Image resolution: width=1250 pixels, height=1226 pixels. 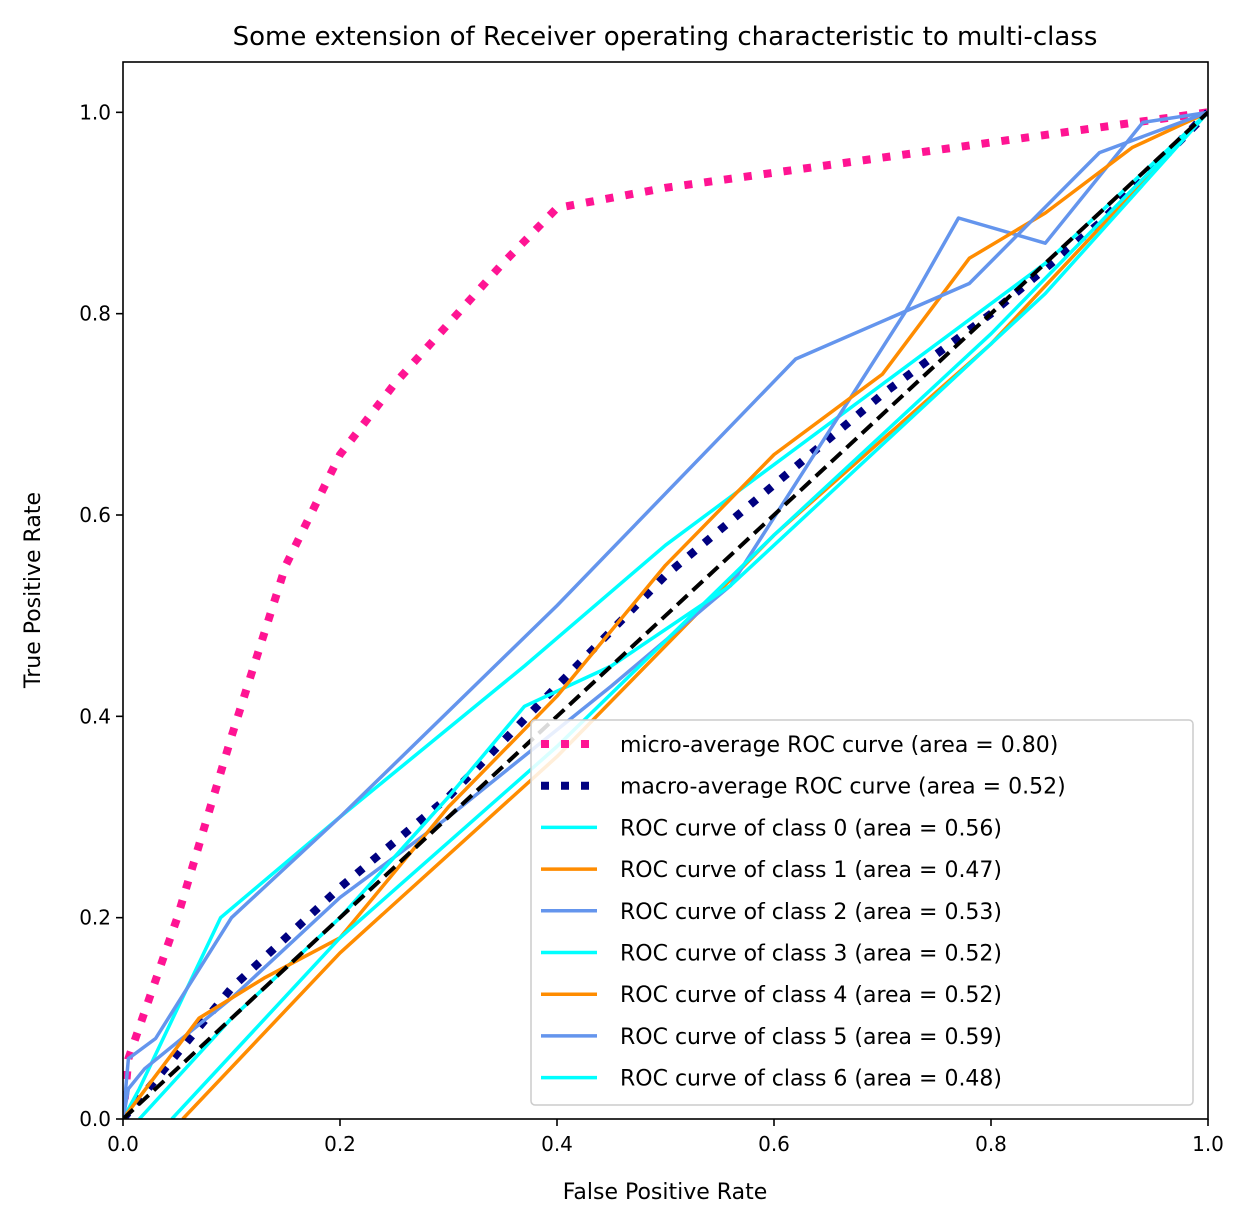 I want to click on y-axis-label: True Positive Rate, so click(x=33, y=590).